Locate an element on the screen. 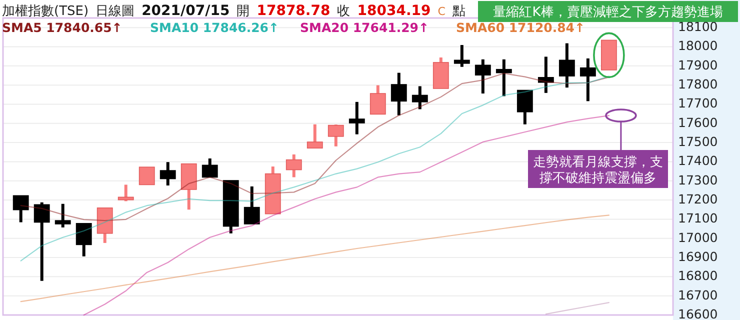 Image resolution: width=740 pixels, height=320 pixels. y-tick-label: 17500 is located at coordinates (698, 141).